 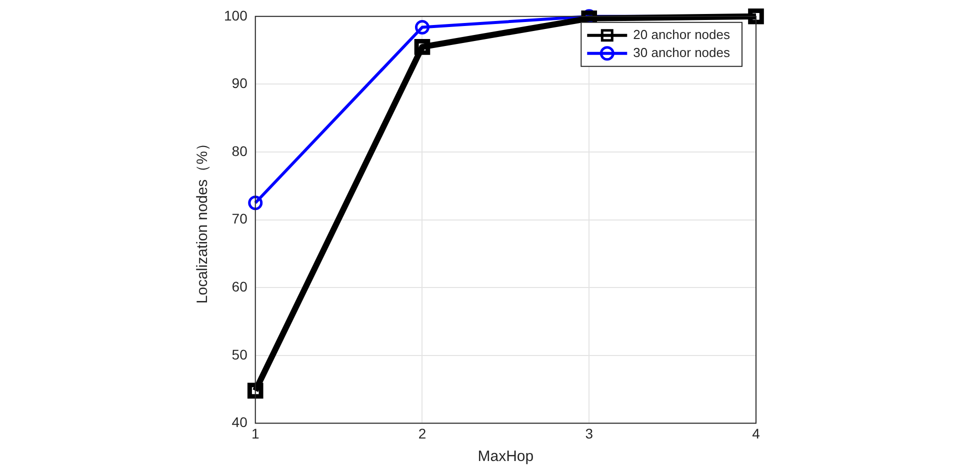 I want to click on legend-label: 20 anchor nodes, so click(x=681, y=34).